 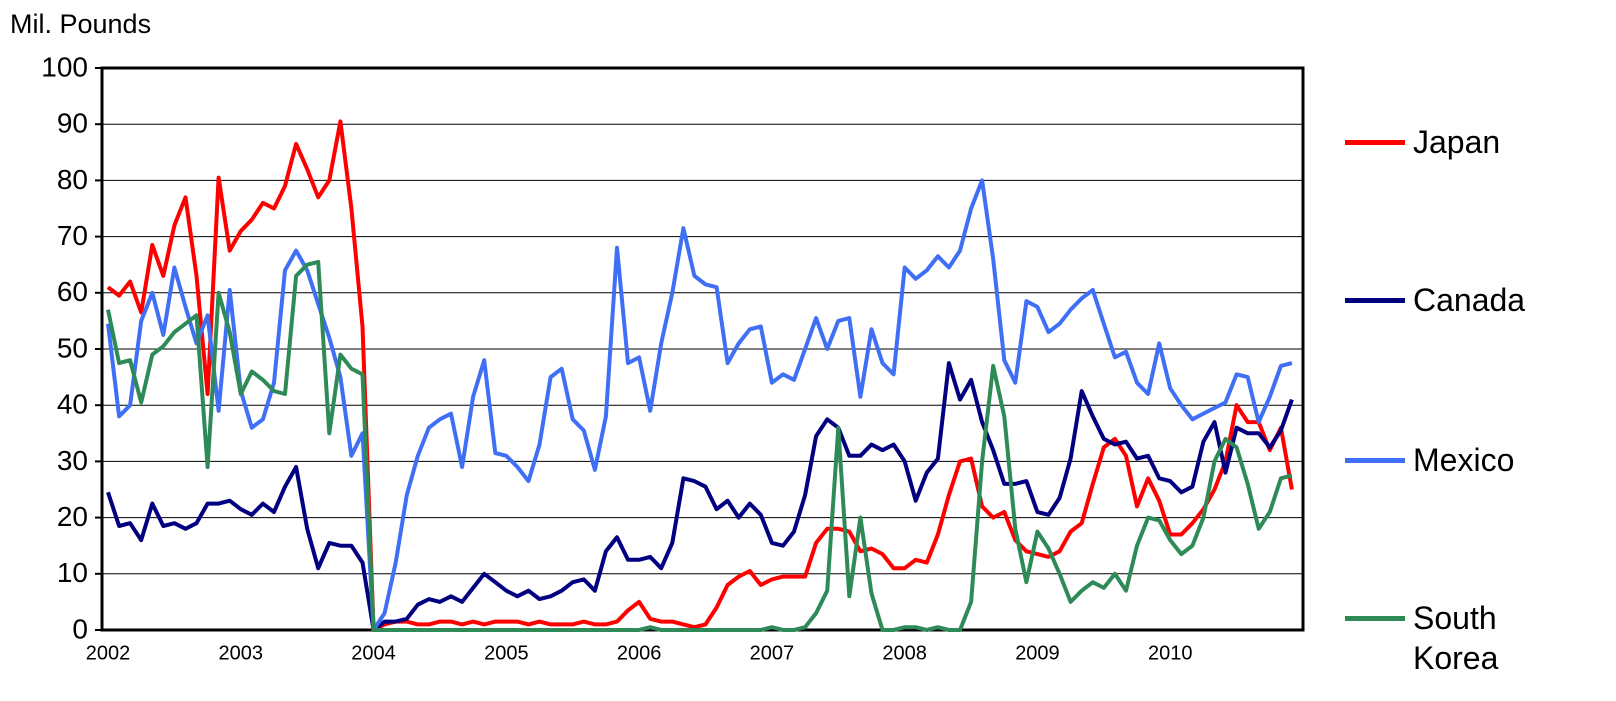 What do you see at coordinates (1464, 460) in the screenshot?
I see `legend-label: Mexico` at bounding box center [1464, 460].